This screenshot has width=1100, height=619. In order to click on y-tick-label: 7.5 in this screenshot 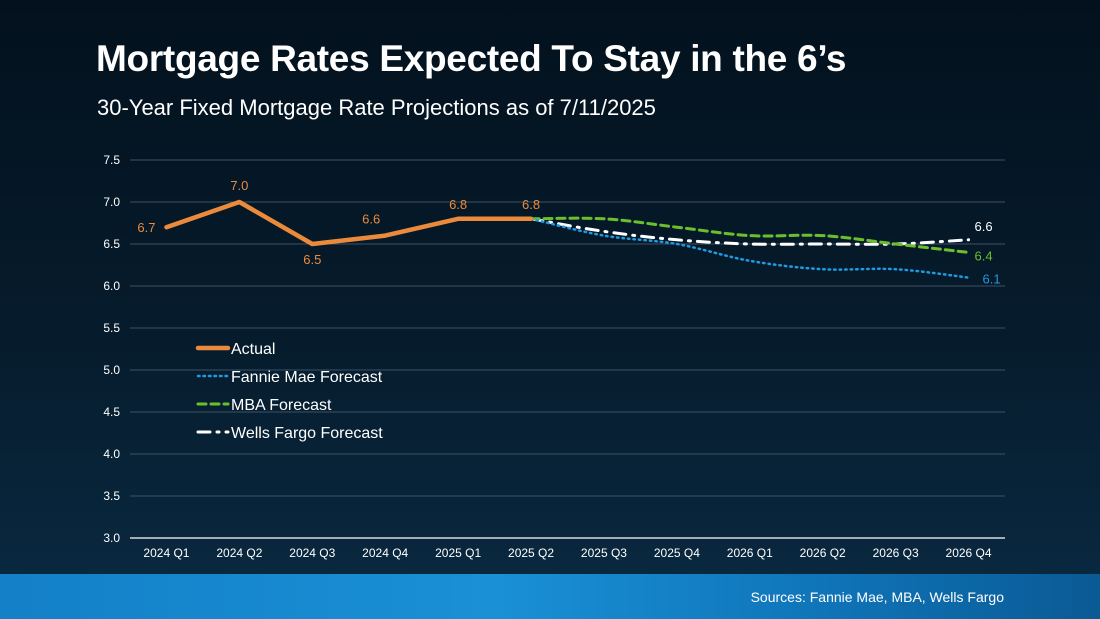, I will do `click(111, 160)`.